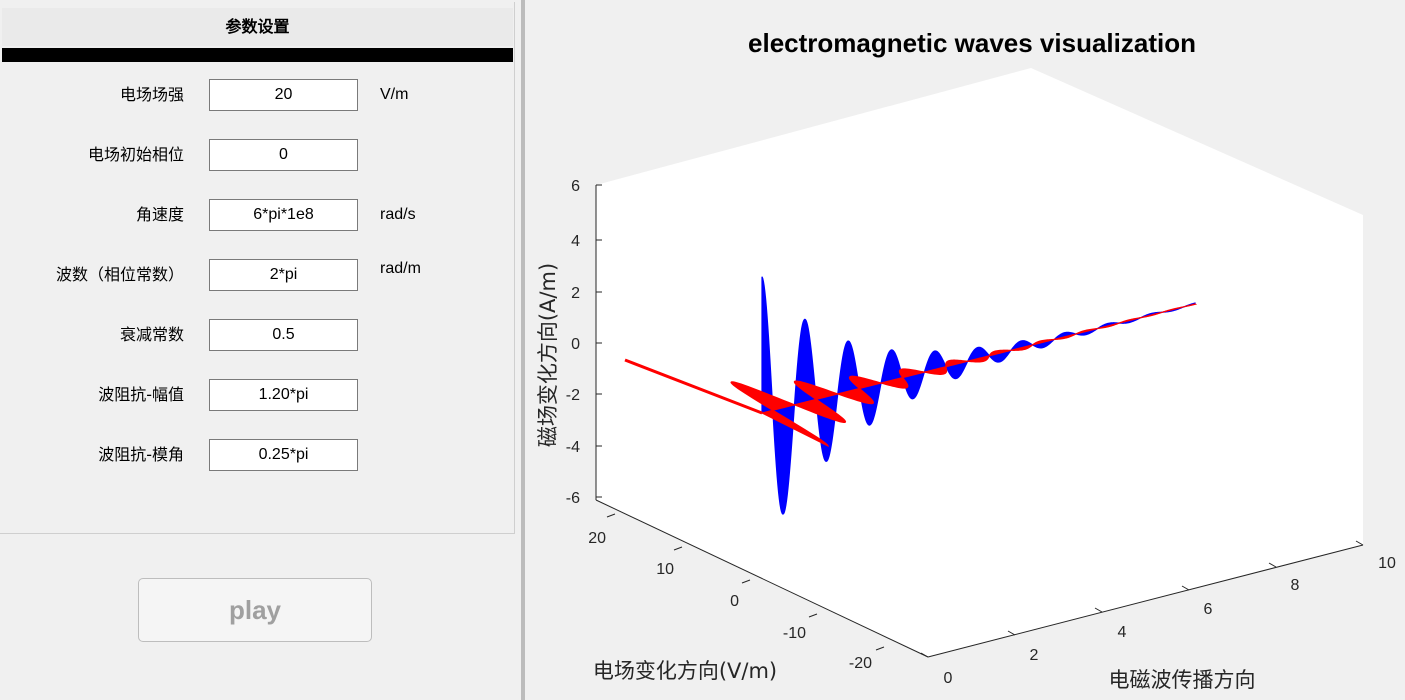 Image resolution: width=1405 pixels, height=700 pixels. Describe the element at coordinates (523, 350) in the screenshot. I see `panel-splitter` at that location.